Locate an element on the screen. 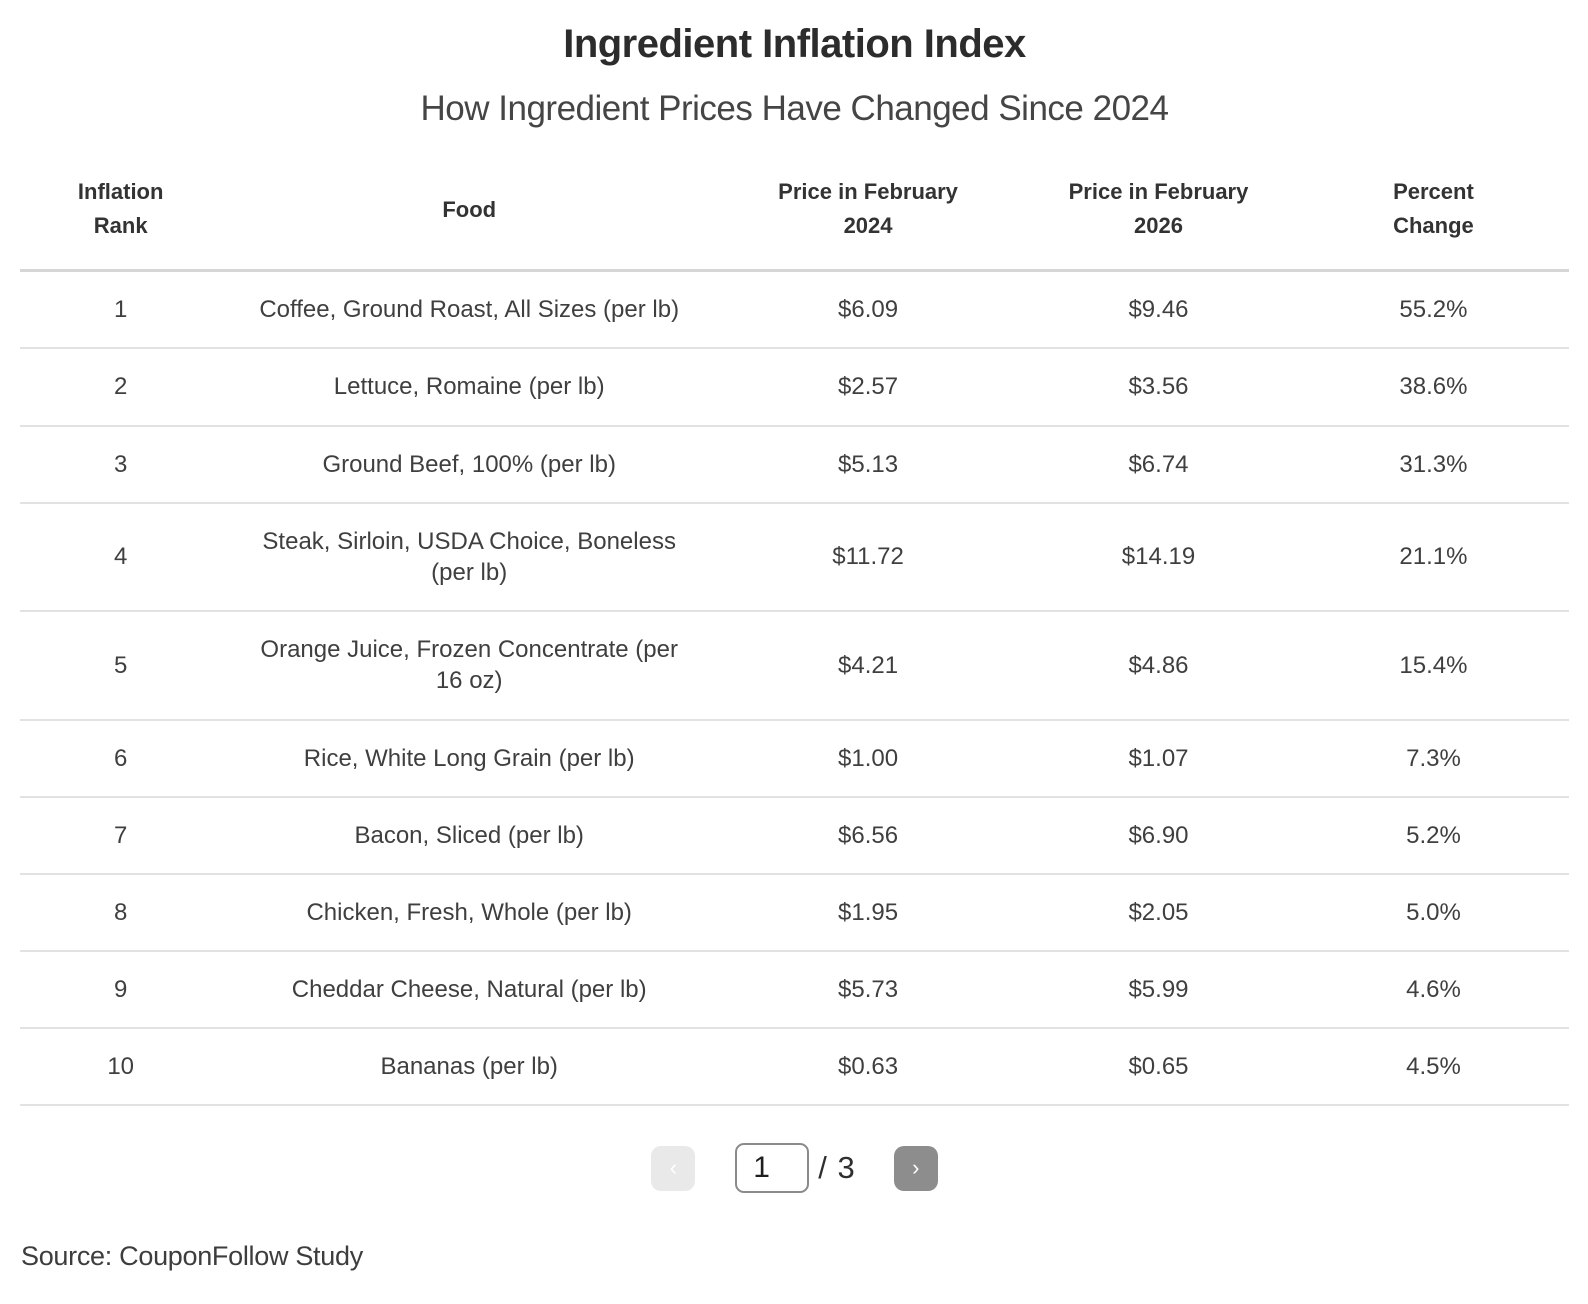 The image size is (1588, 1304). cell-rank: 9 is located at coordinates (121, 990).